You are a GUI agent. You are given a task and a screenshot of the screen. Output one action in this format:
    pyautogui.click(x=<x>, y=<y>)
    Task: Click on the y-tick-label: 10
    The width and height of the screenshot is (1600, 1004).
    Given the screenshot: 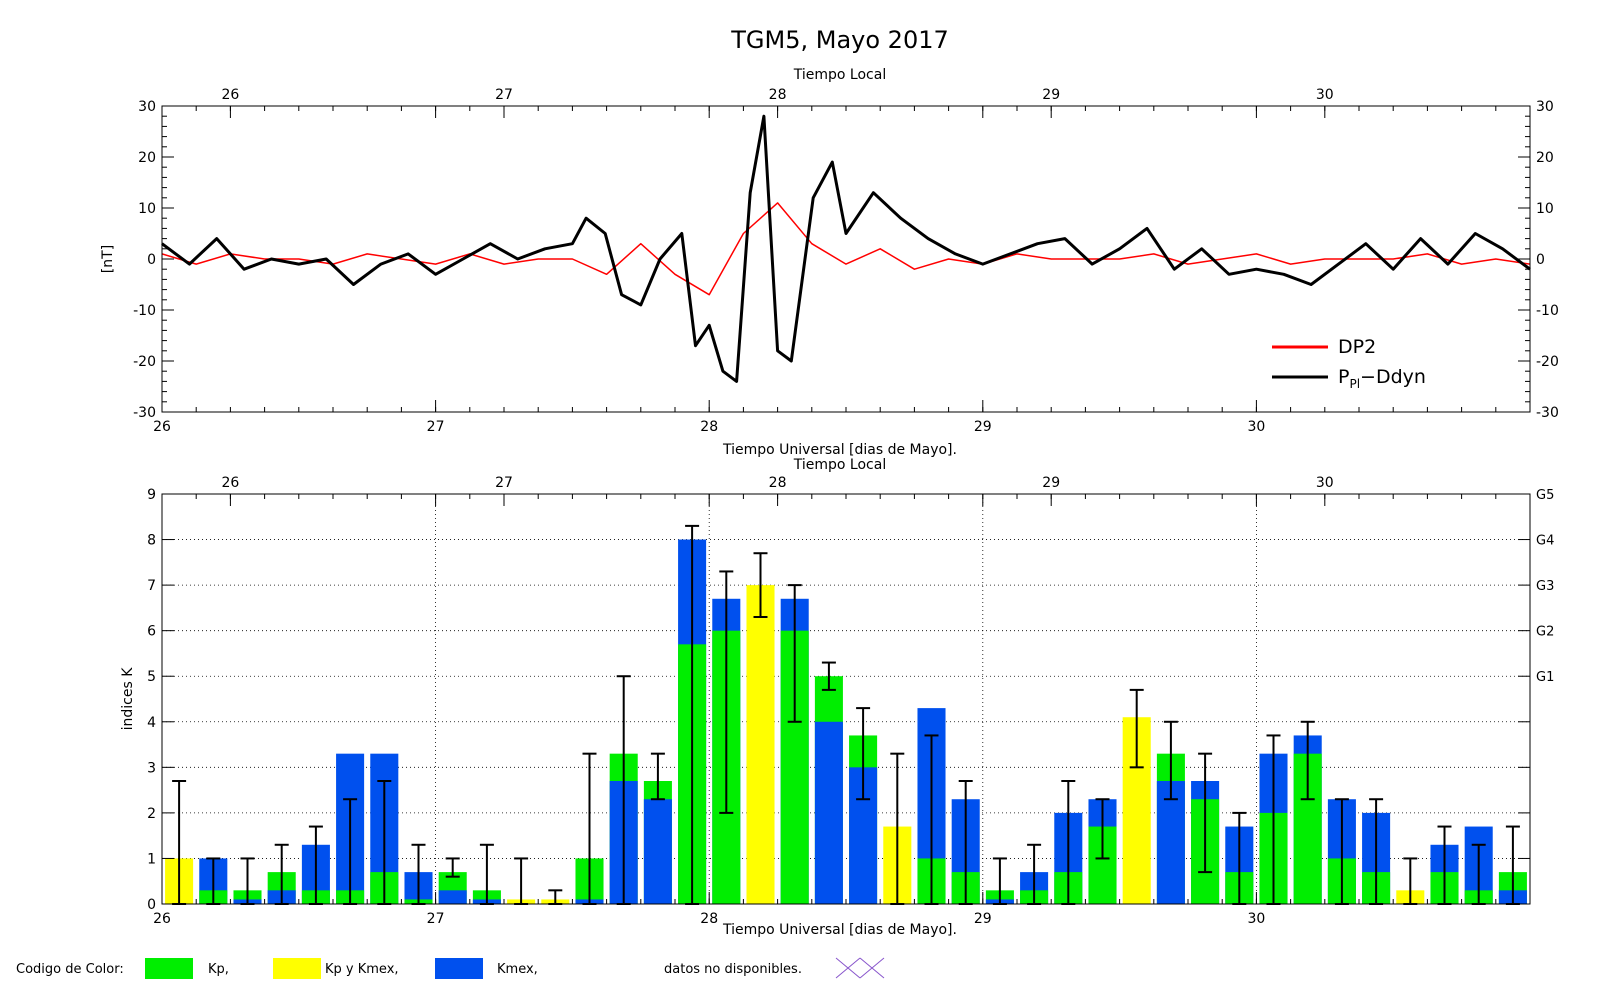 What is the action you would take?
    pyautogui.click(x=147, y=209)
    